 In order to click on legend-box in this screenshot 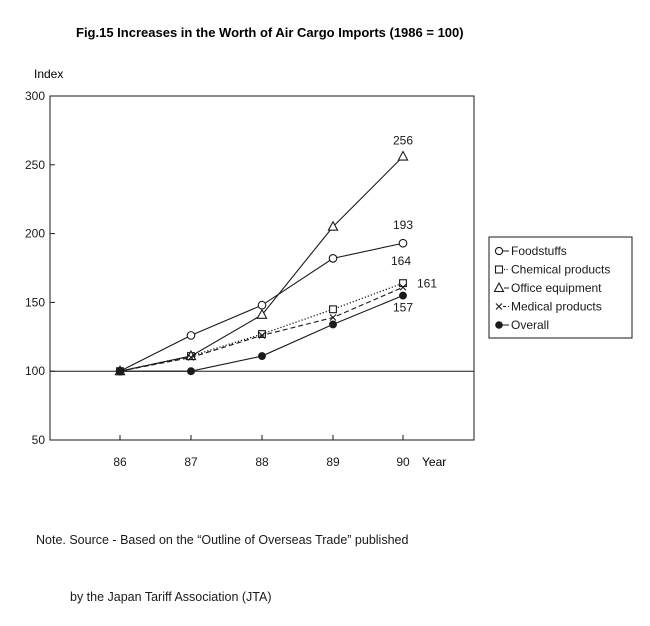, I will do `click(560, 287)`.